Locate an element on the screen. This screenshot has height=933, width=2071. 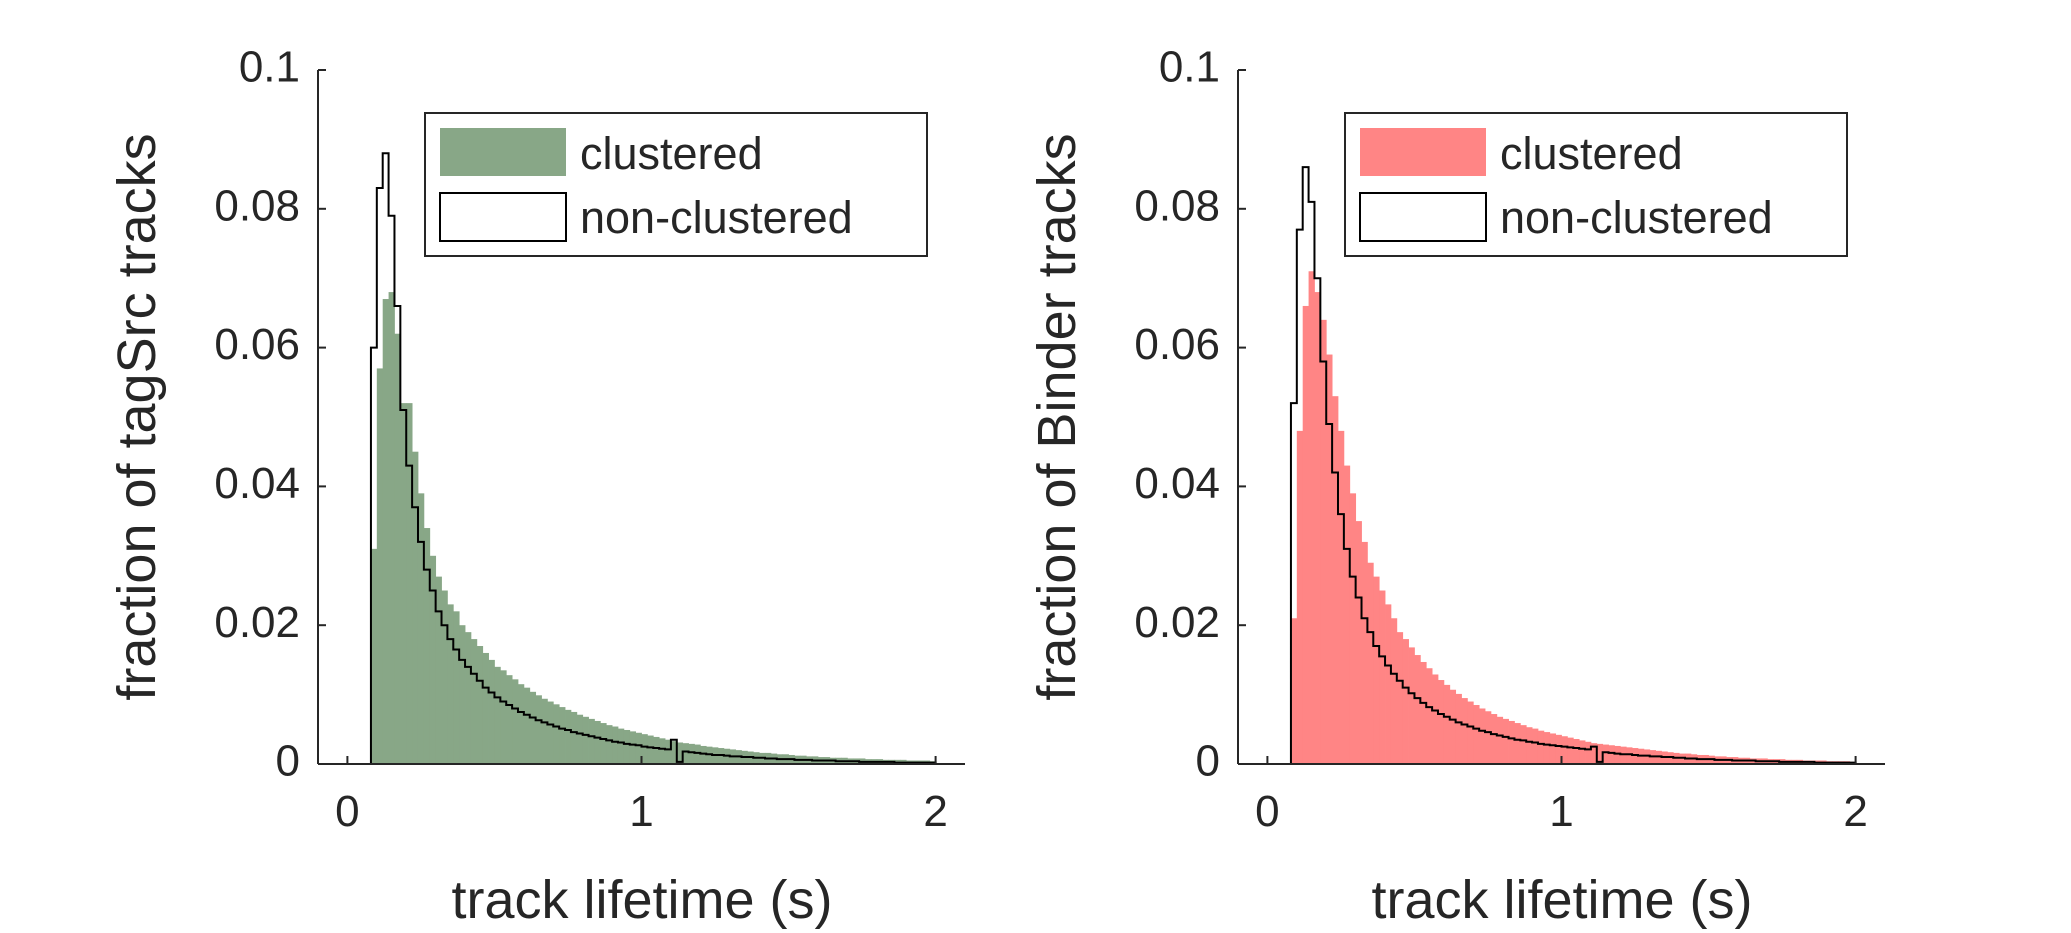
x-ticks-tagsrc: 0 1 2 is located at coordinates (641, 796).